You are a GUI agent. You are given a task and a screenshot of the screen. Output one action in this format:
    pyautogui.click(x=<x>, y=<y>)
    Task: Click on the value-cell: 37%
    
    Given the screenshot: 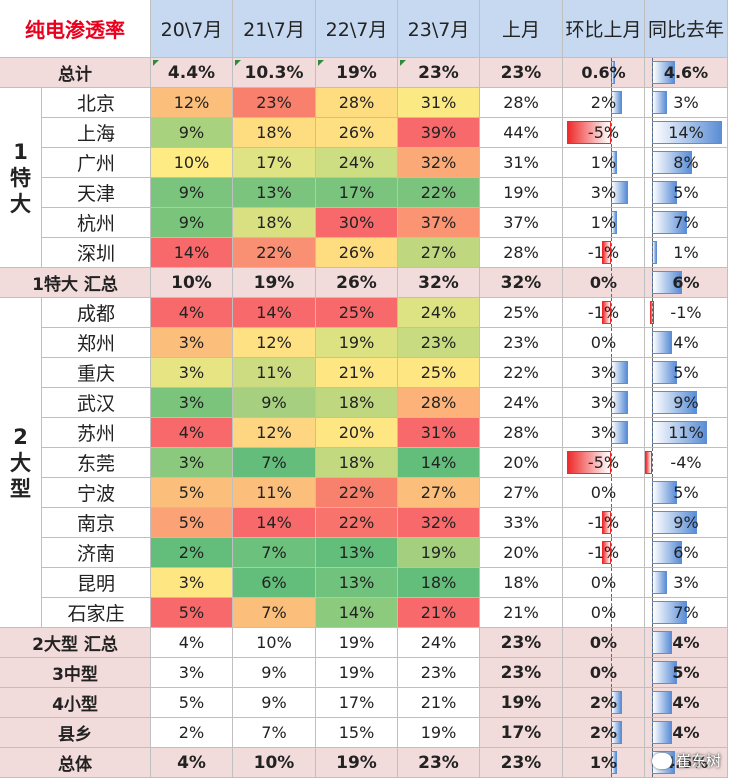 What is the action you would take?
    pyautogui.click(x=521, y=223)
    